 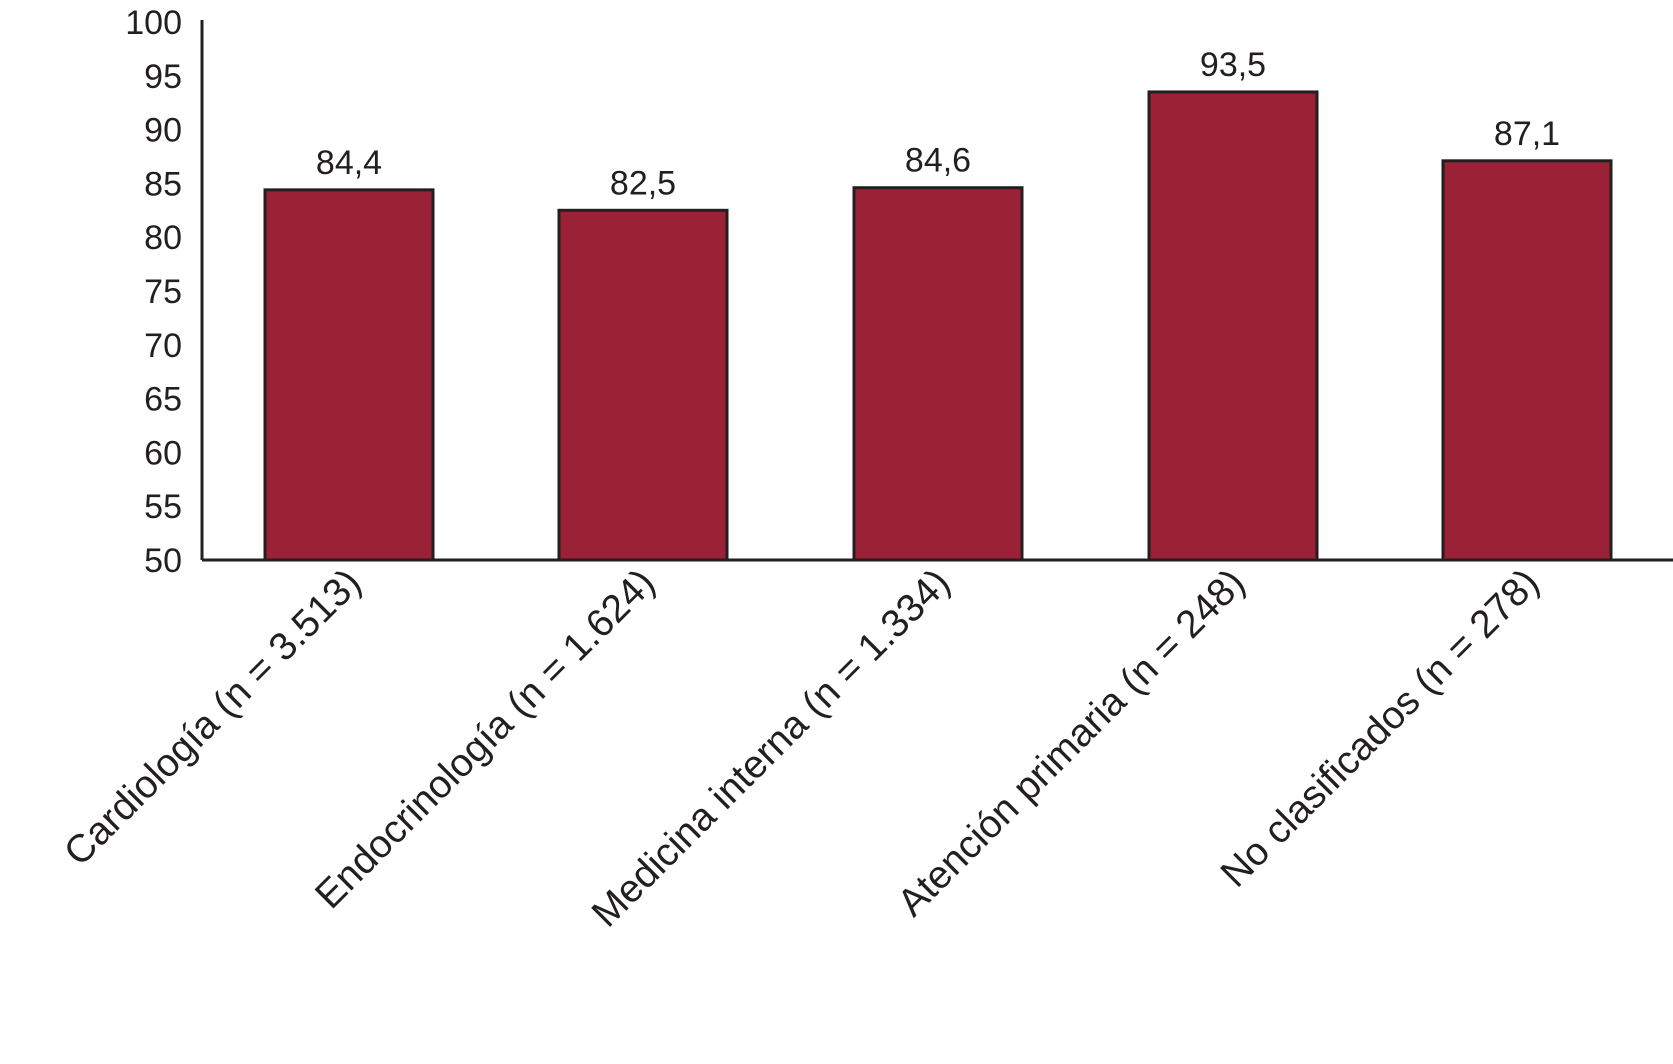 I want to click on category-label: Medicina interna (n = 1.334), so click(x=771, y=748).